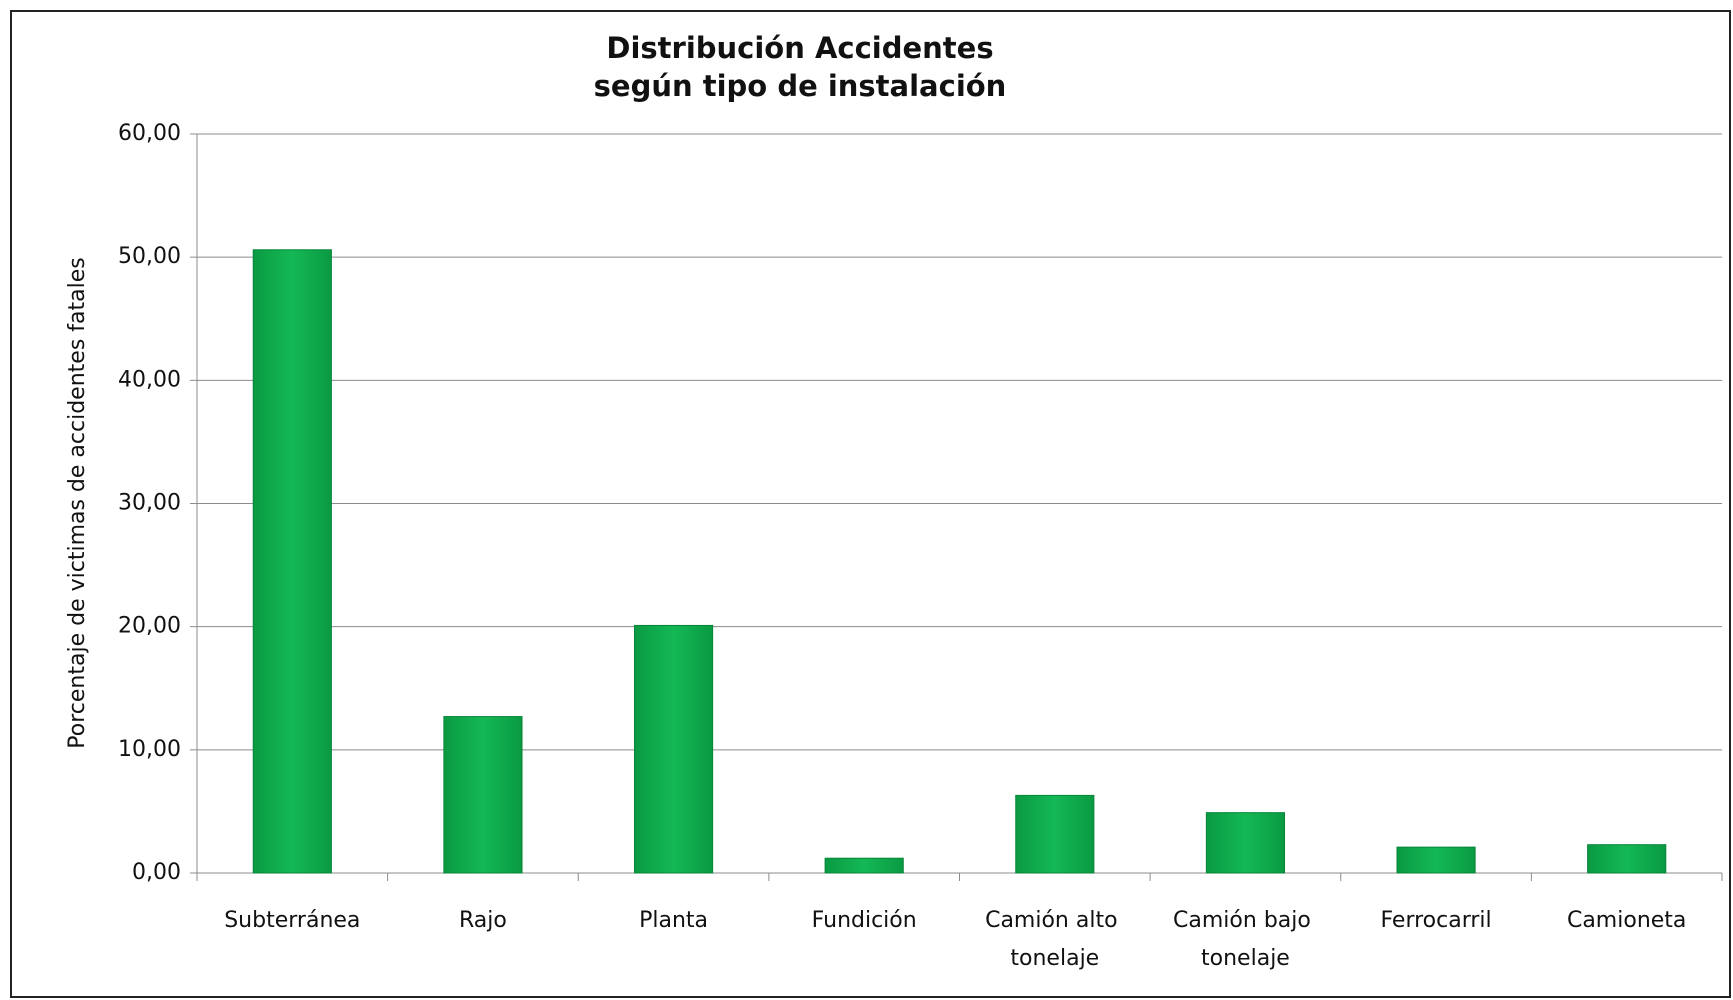 This screenshot has height=1000, width=1733. I want to click on chart-title: Distribución Accidentes, so click(799, 48).